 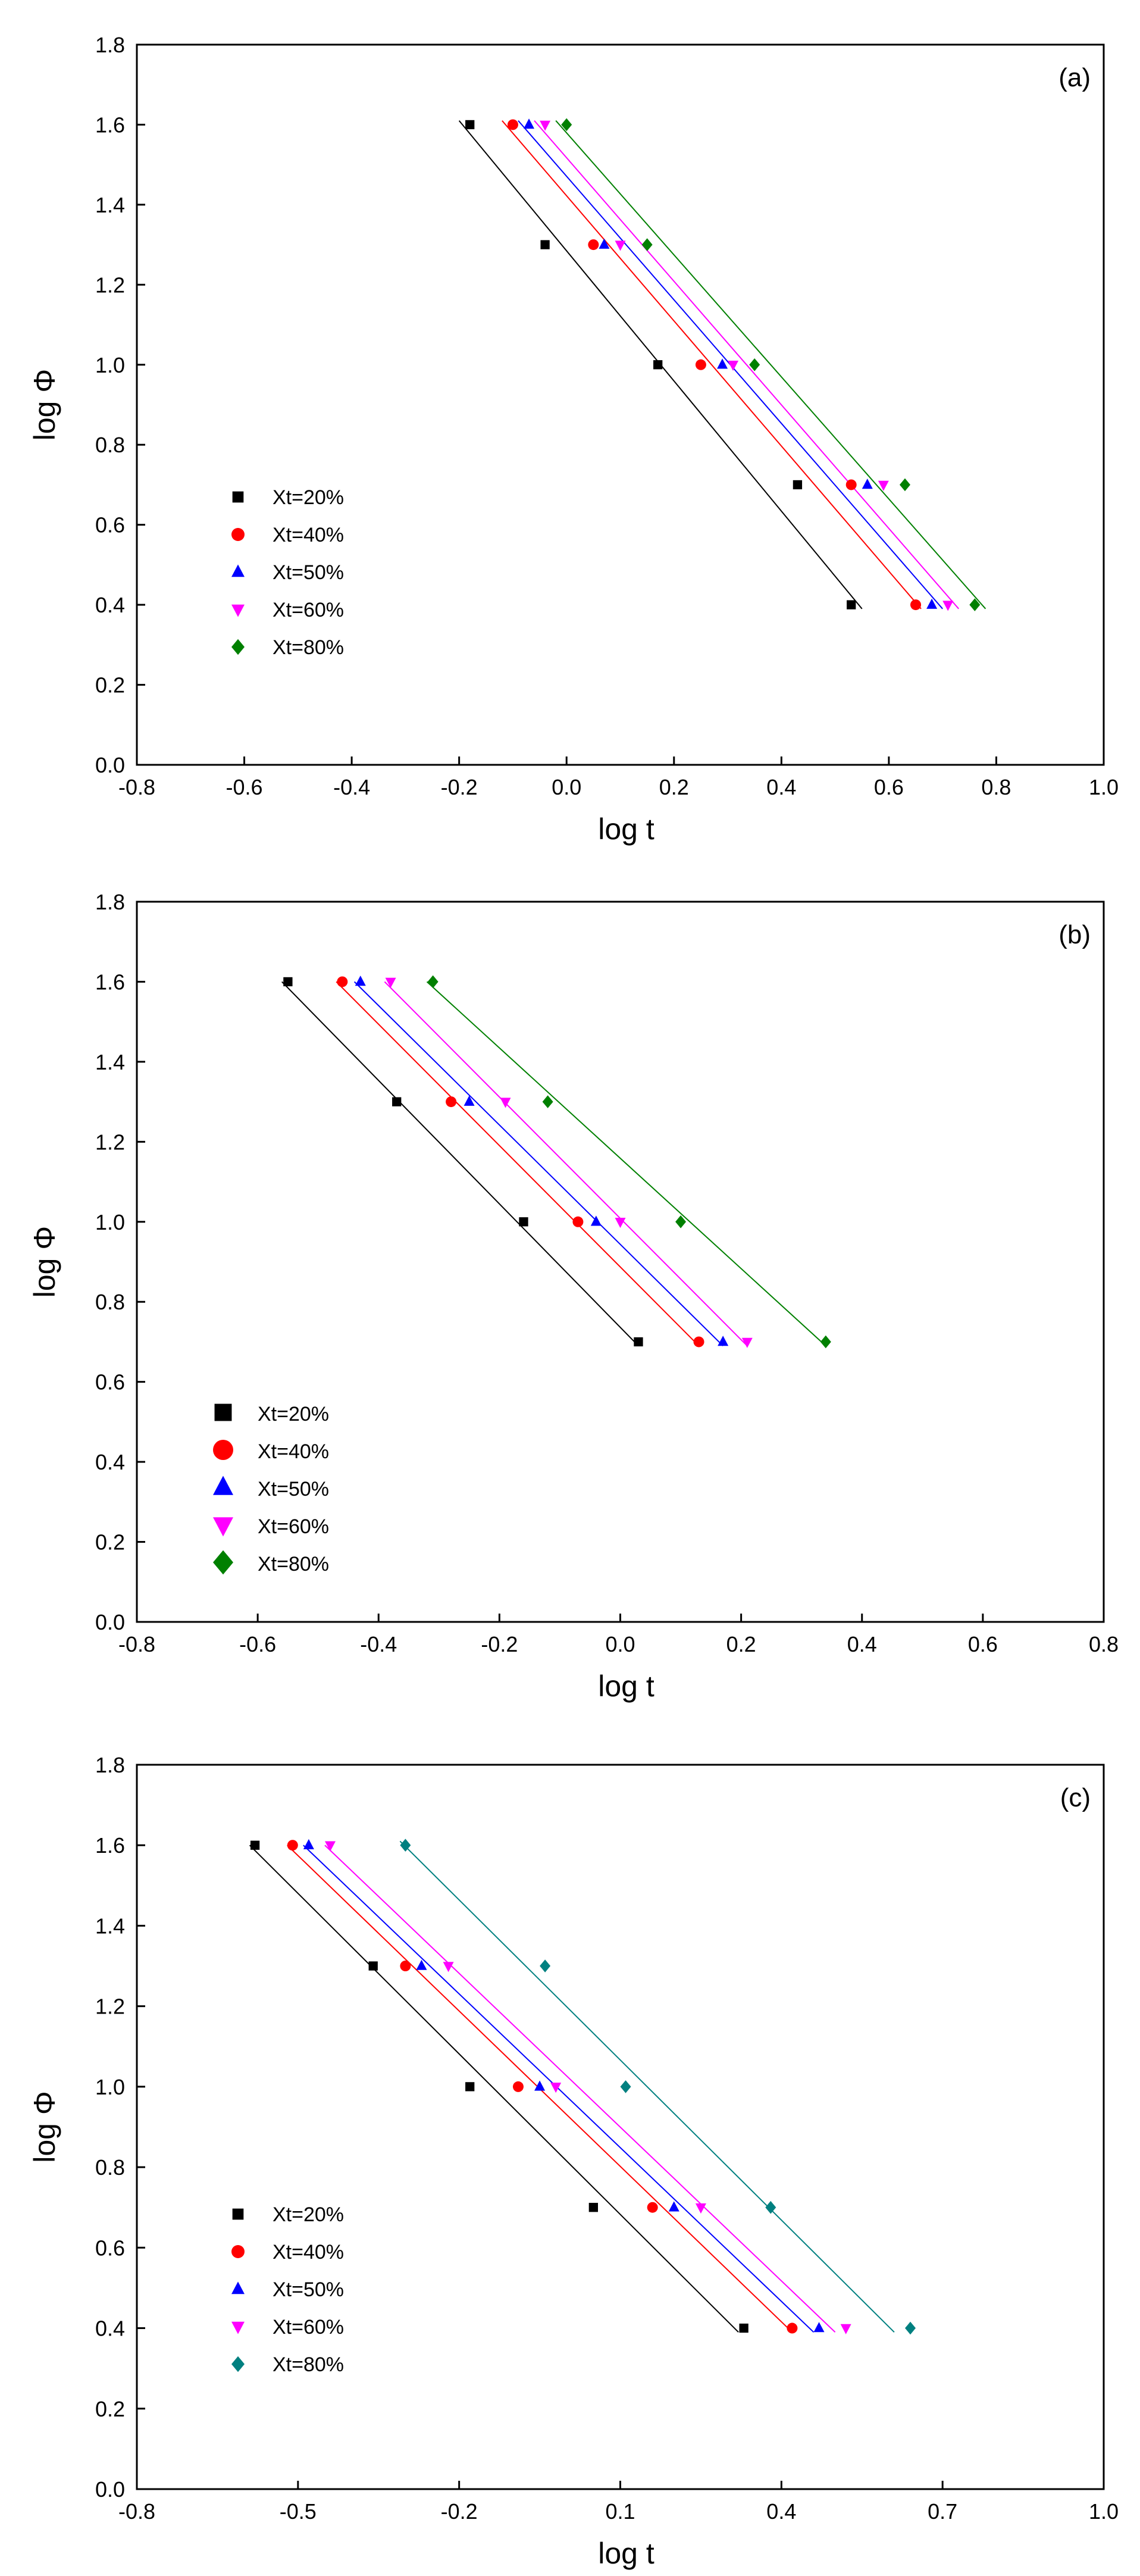 I want to click on panel-label: (a), so click(x=1074, y=77).